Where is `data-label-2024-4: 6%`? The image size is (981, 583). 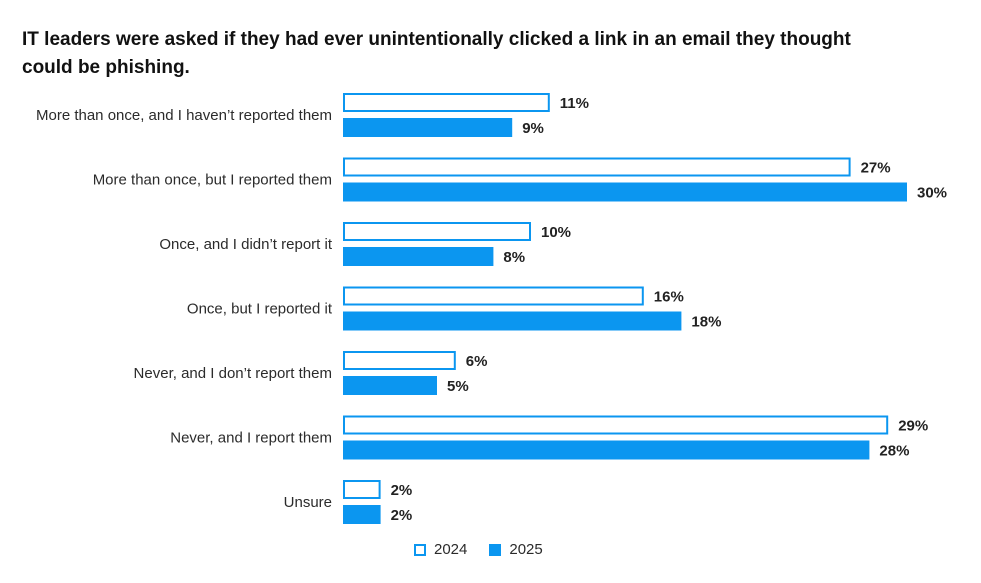 data-label-2024-4: 6% is located at coordinates (477, 361).